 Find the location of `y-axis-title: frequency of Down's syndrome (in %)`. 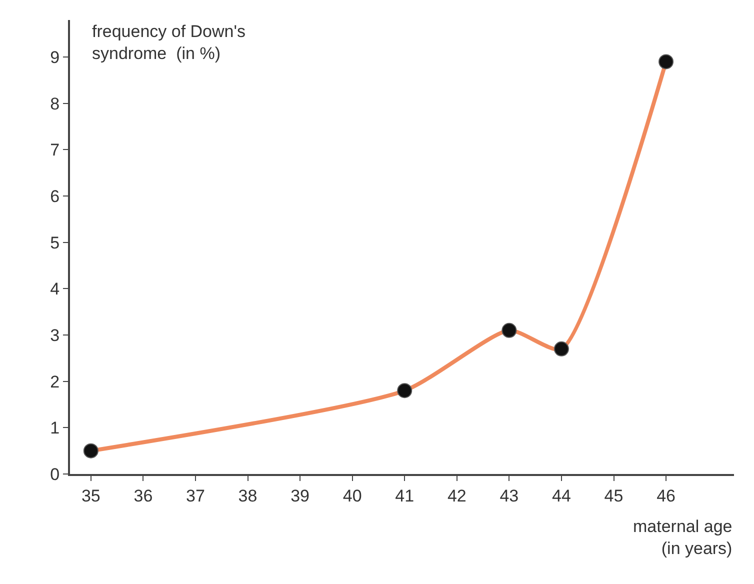

y-axis-title: frequency of Down's syndrome (in %) is located at coordinates (169, 43).